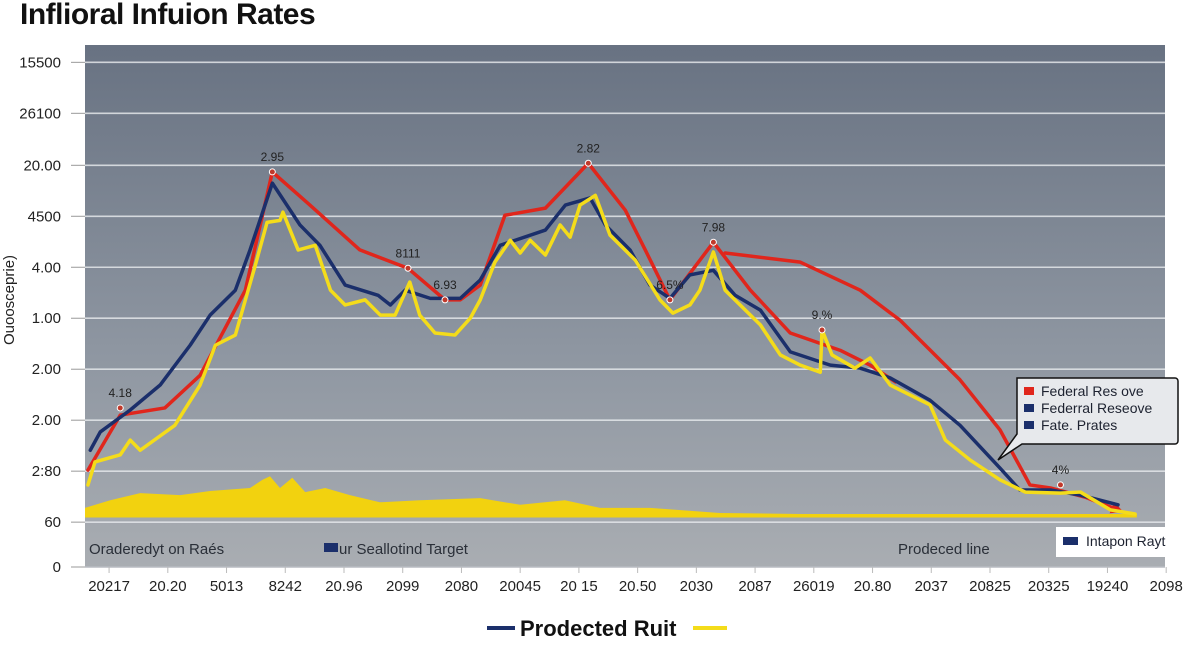  What do you see at coordinates (1049, 586) in the screenshot?
I see `x-tick-label: 20325` at bounding box center [1049, 586].